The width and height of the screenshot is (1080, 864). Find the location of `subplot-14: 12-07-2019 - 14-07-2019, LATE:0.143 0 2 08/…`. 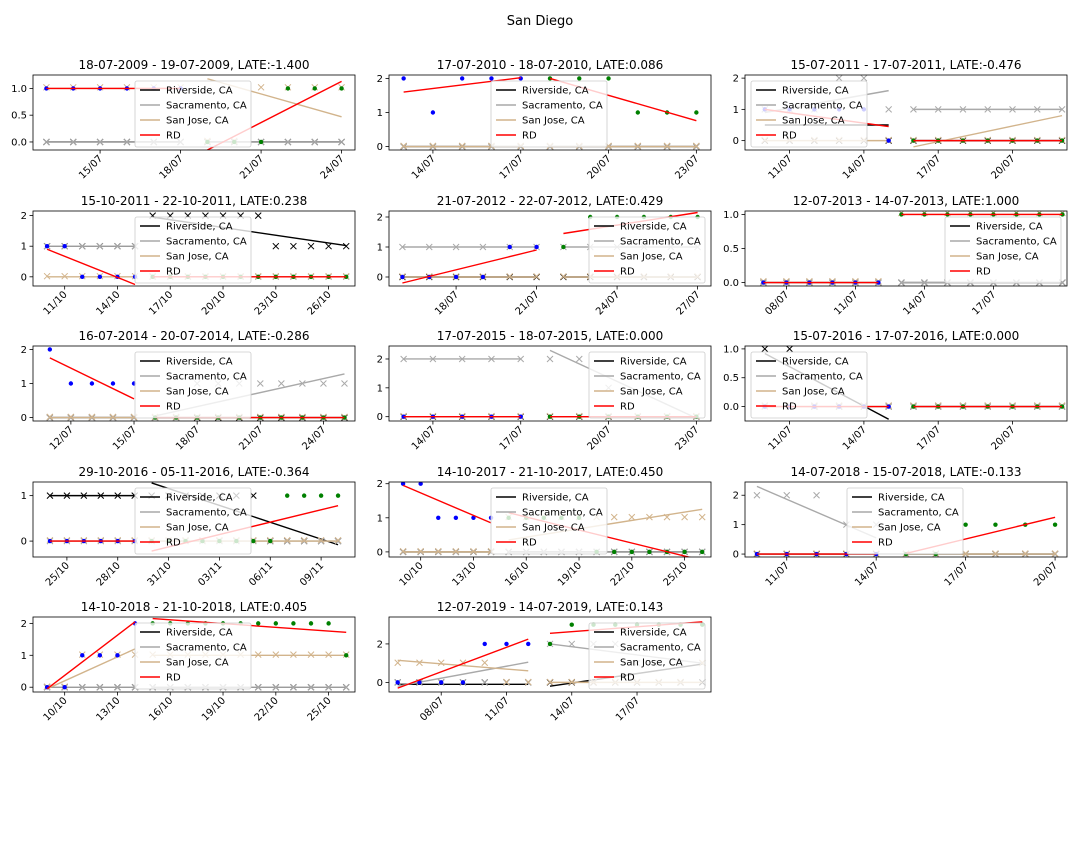

subplot-14: 12-07-2019 - 14-07-2019, LATE:0.143 0 2 08/… is located at coordinates (544, 662).